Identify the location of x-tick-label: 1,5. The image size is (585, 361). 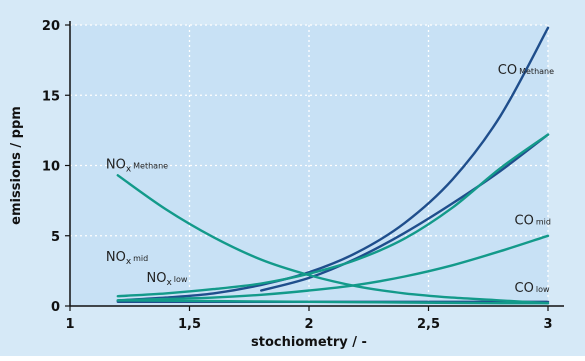
(189, 324).